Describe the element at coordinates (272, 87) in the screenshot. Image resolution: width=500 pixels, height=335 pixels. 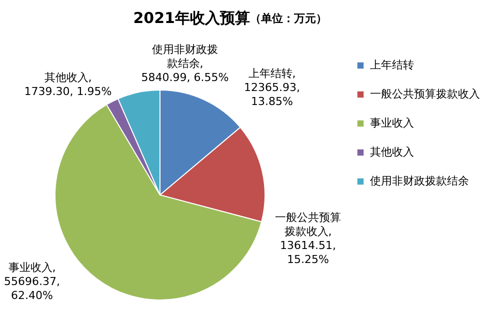
I see `data-label: 上年结转, 12365.93, 13.85%` at that location.